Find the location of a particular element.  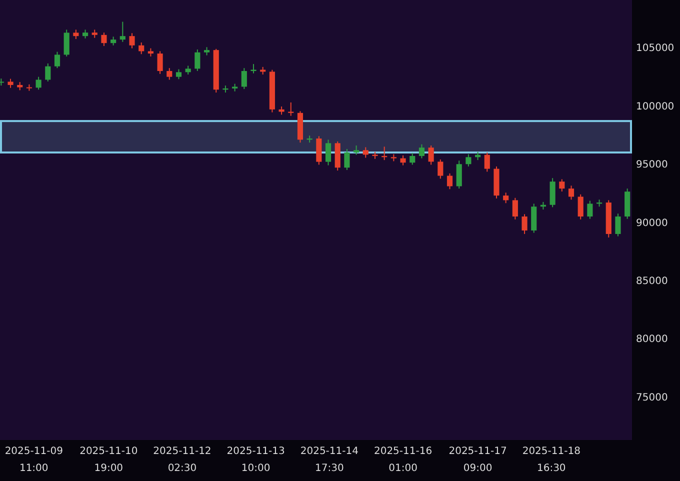

y-tick-label: 105000 is located at coordinates (655, 48).